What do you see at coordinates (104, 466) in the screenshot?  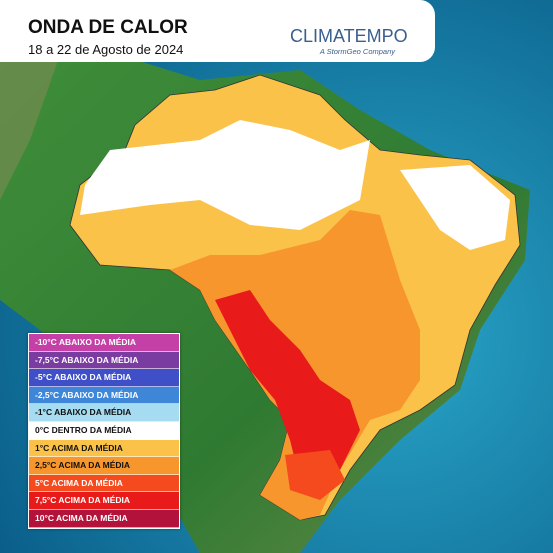 I see `legend-item: 2,5°C ACIMA DA MÉDIA` at bounding box center [104, 466].